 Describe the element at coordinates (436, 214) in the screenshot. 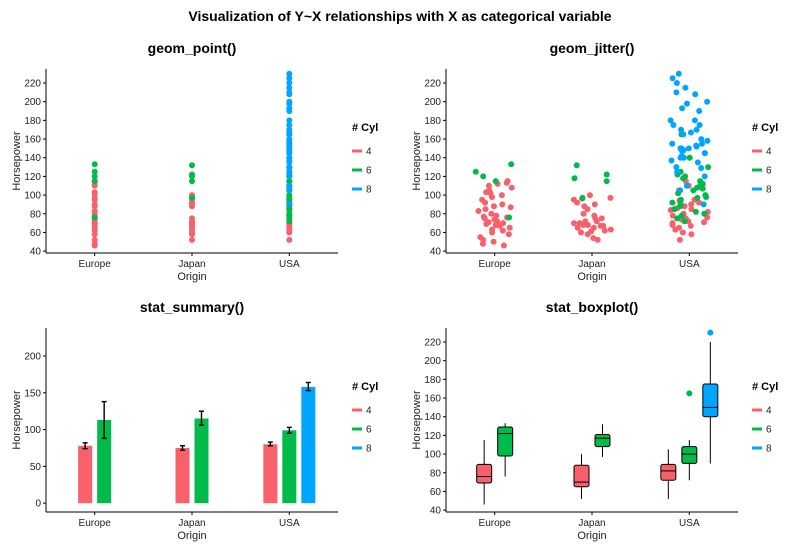

I see `y-tick-label: 80` at that location.